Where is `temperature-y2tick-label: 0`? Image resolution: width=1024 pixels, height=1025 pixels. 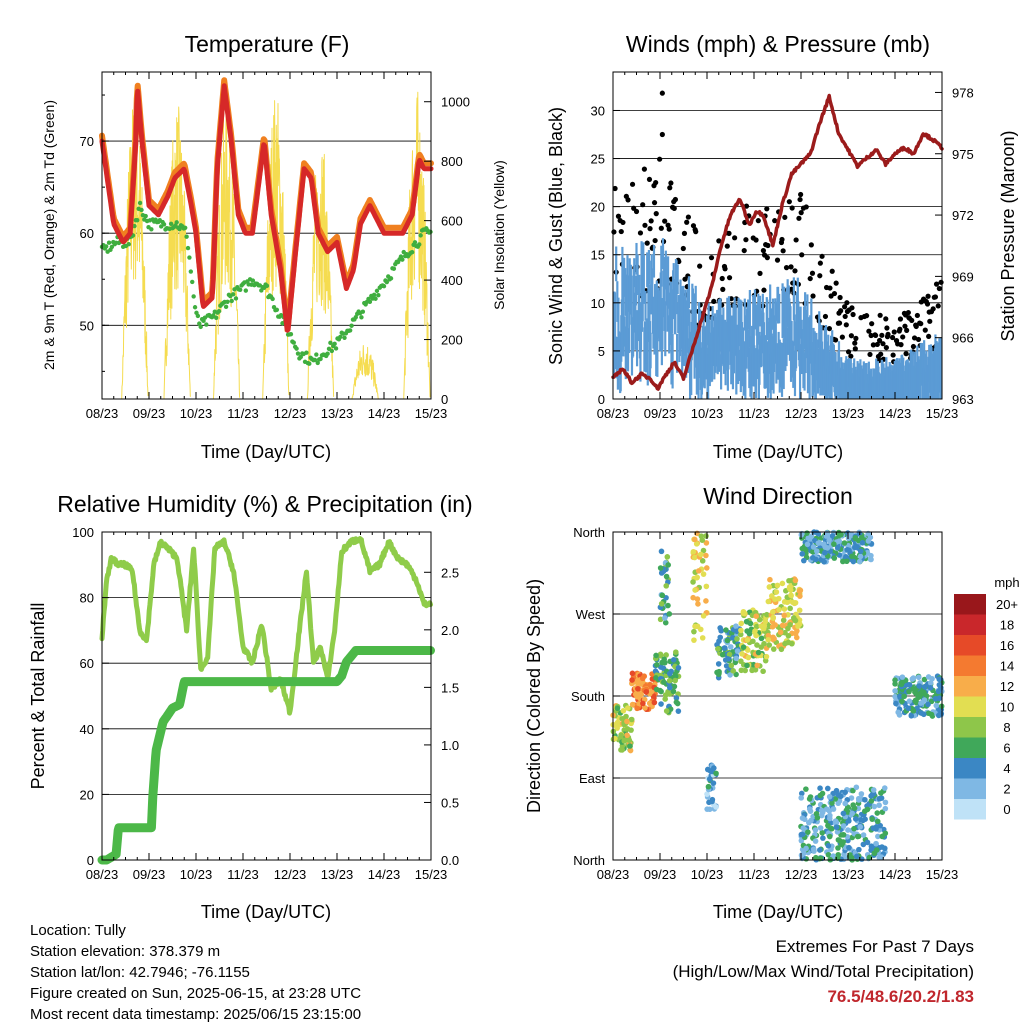 temperature-y2tick-label: 0 is located at coordinates (444, 399).